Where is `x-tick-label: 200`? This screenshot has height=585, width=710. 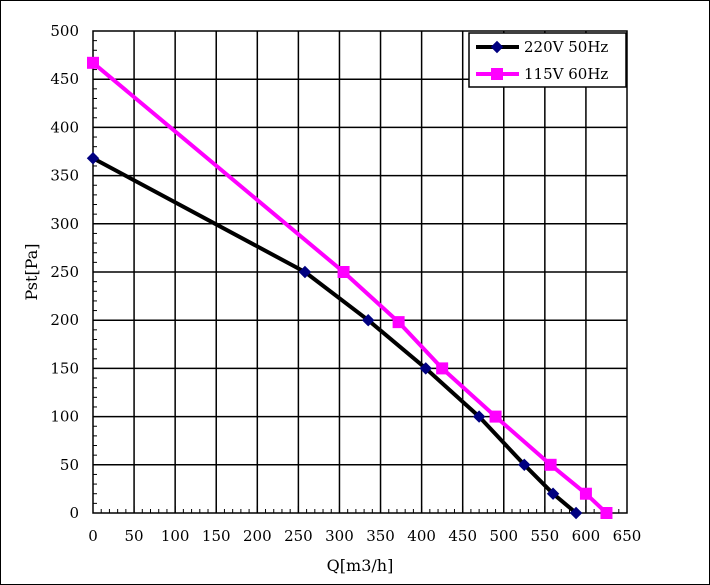 x-tick-label: 200 is located at coordinates (257, 536).